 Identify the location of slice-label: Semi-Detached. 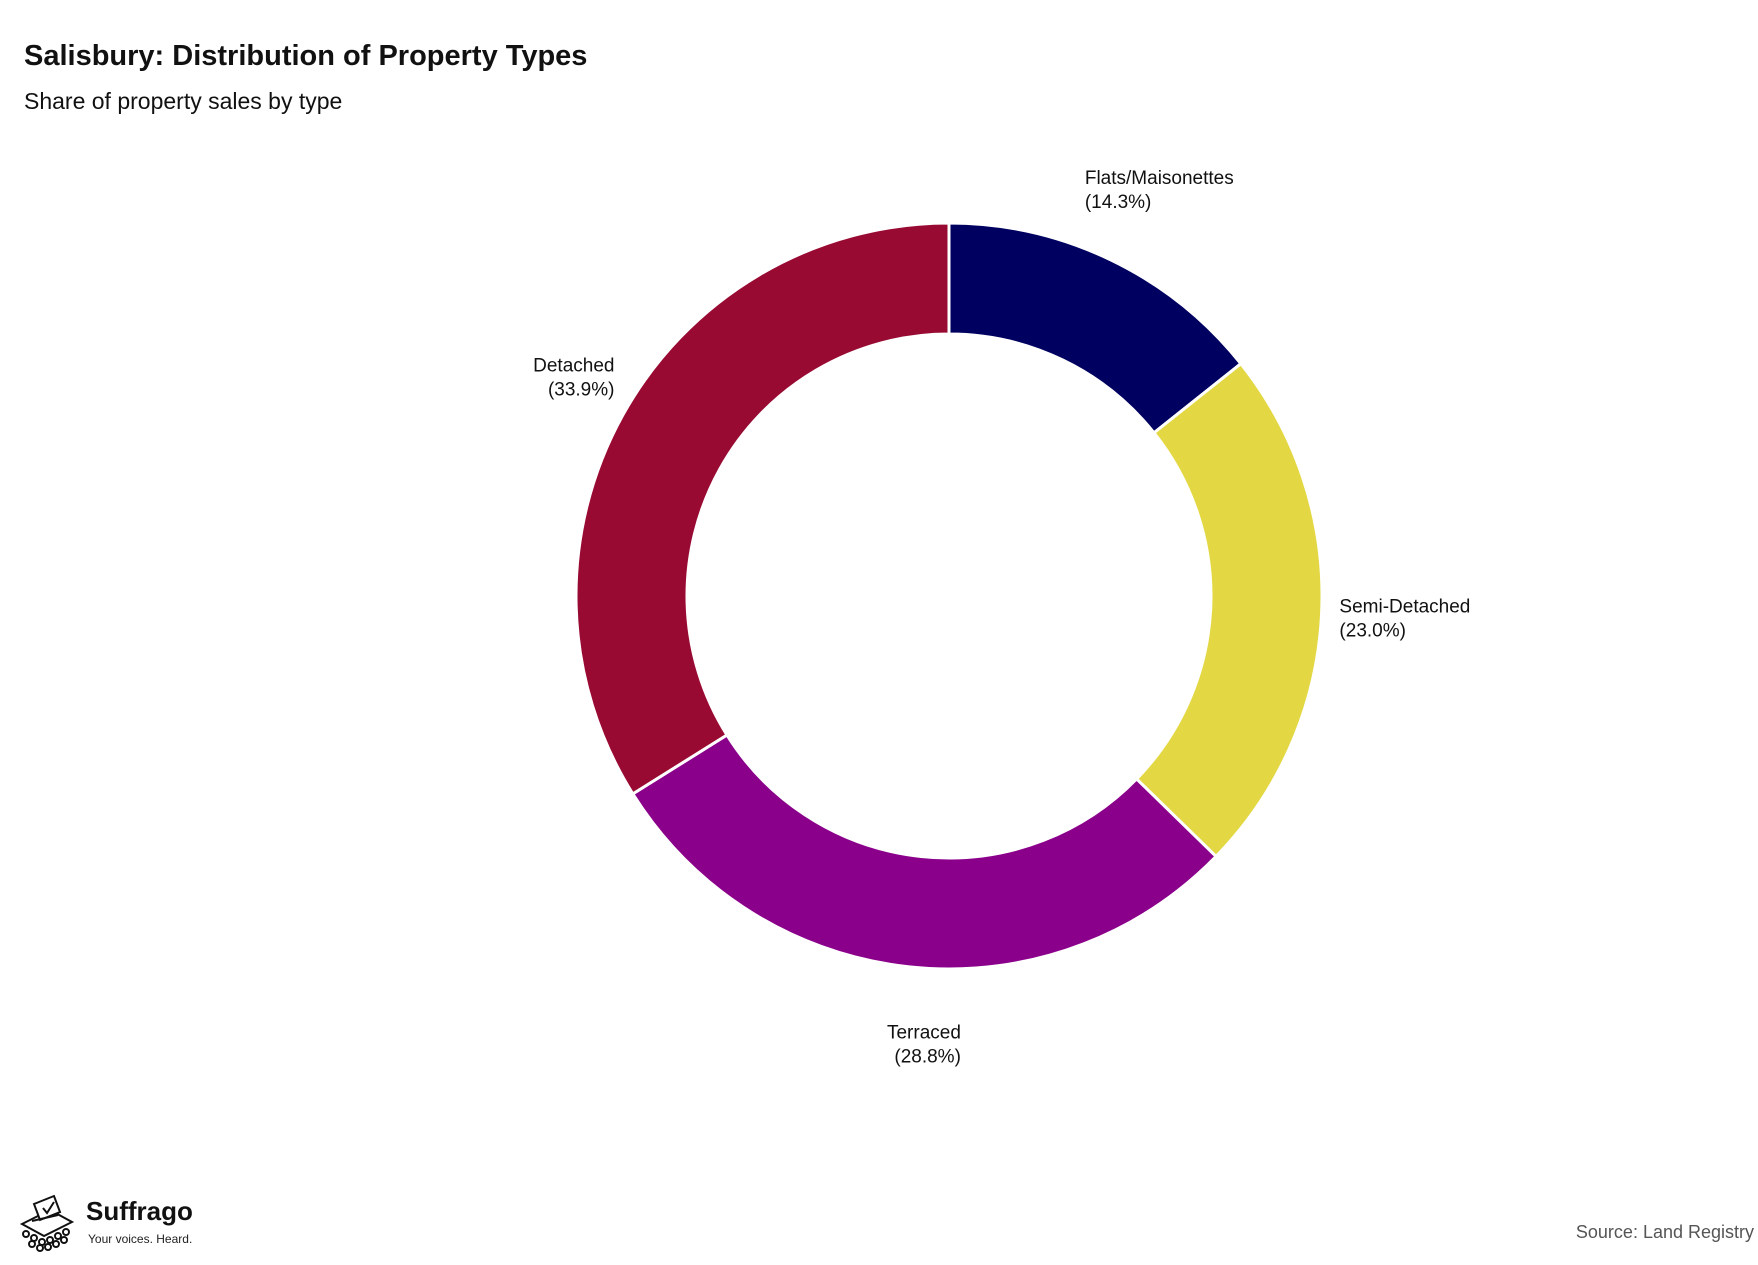
(1404, 607).